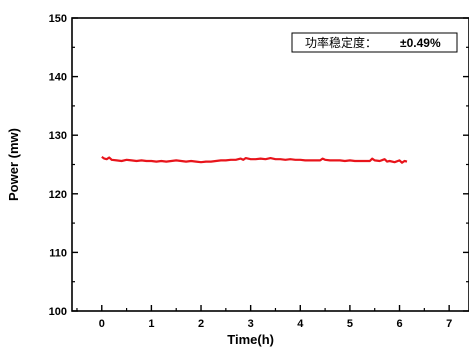  I want to click on x-tick-label: 1, so click(151, 324).